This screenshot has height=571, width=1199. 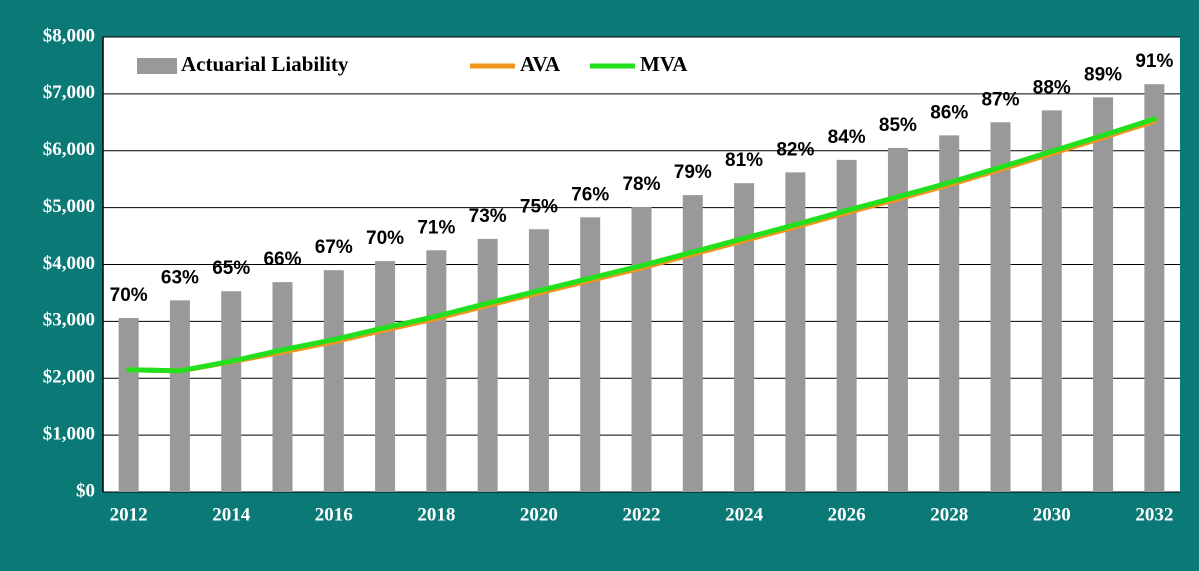 I want to click on data-label: 88%, so click(x=1052, y=87).